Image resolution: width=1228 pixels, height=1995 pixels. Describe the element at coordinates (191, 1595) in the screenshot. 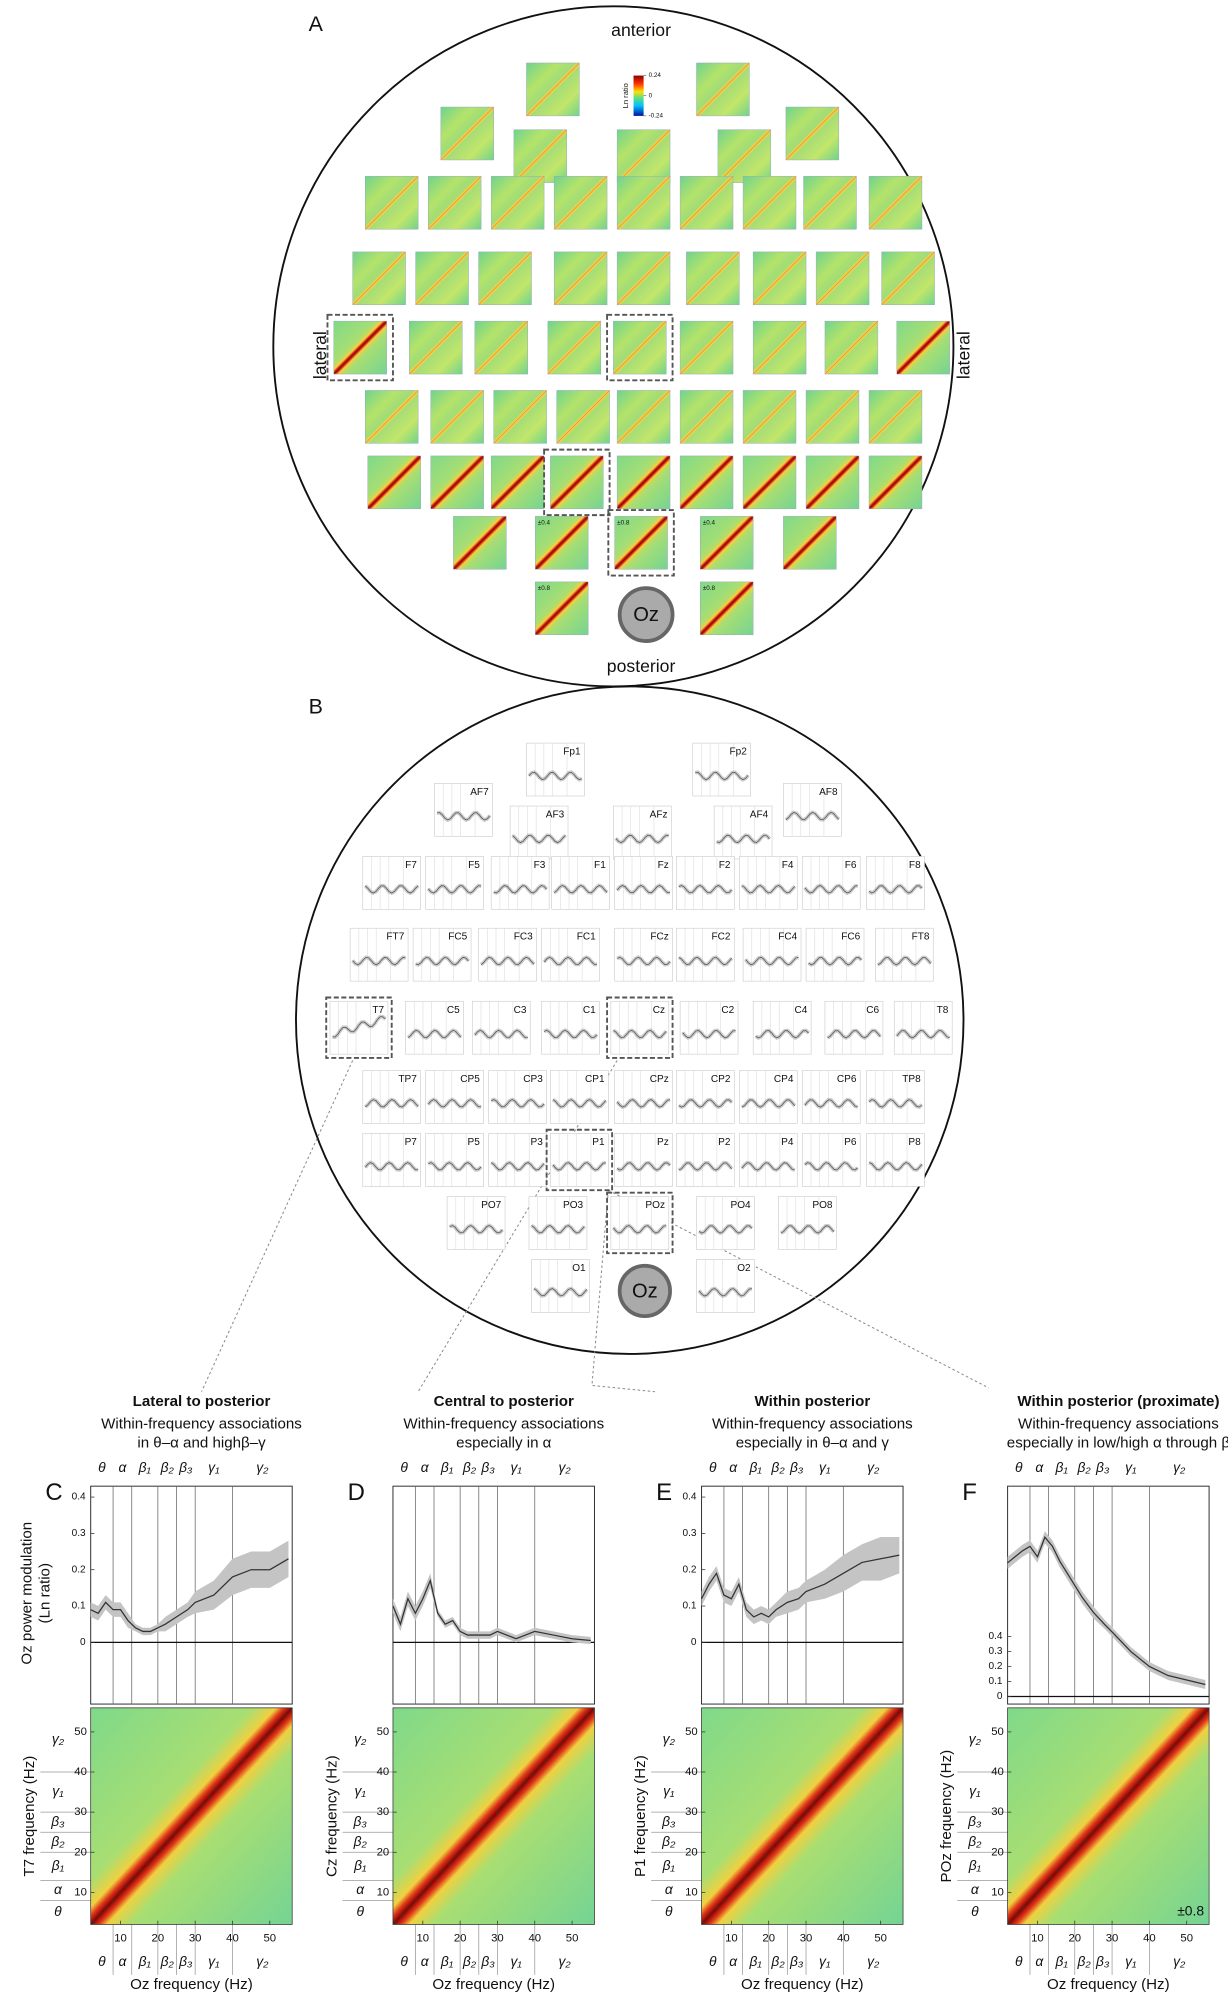

I see `plot-frame` at that location.